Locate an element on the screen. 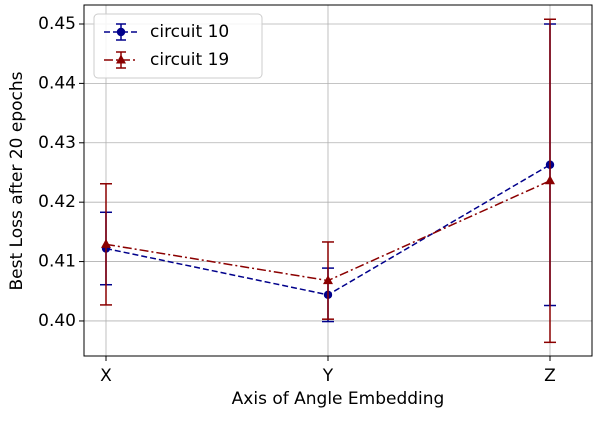  legend-box is located at coordinates (178, 46).